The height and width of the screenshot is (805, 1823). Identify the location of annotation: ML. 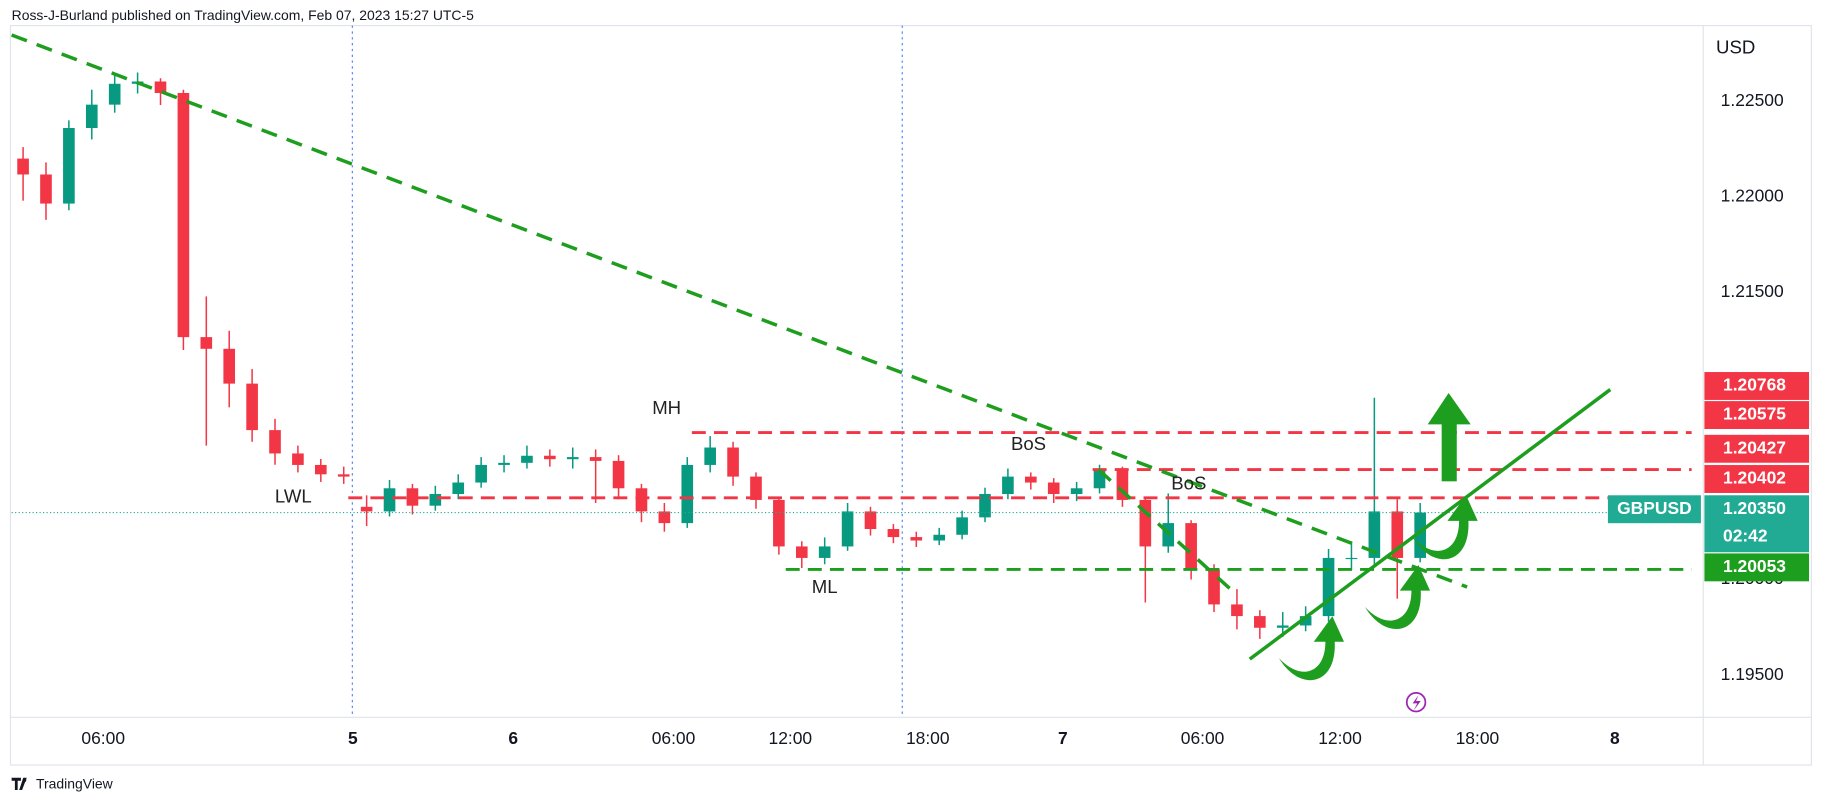
(825, 586).